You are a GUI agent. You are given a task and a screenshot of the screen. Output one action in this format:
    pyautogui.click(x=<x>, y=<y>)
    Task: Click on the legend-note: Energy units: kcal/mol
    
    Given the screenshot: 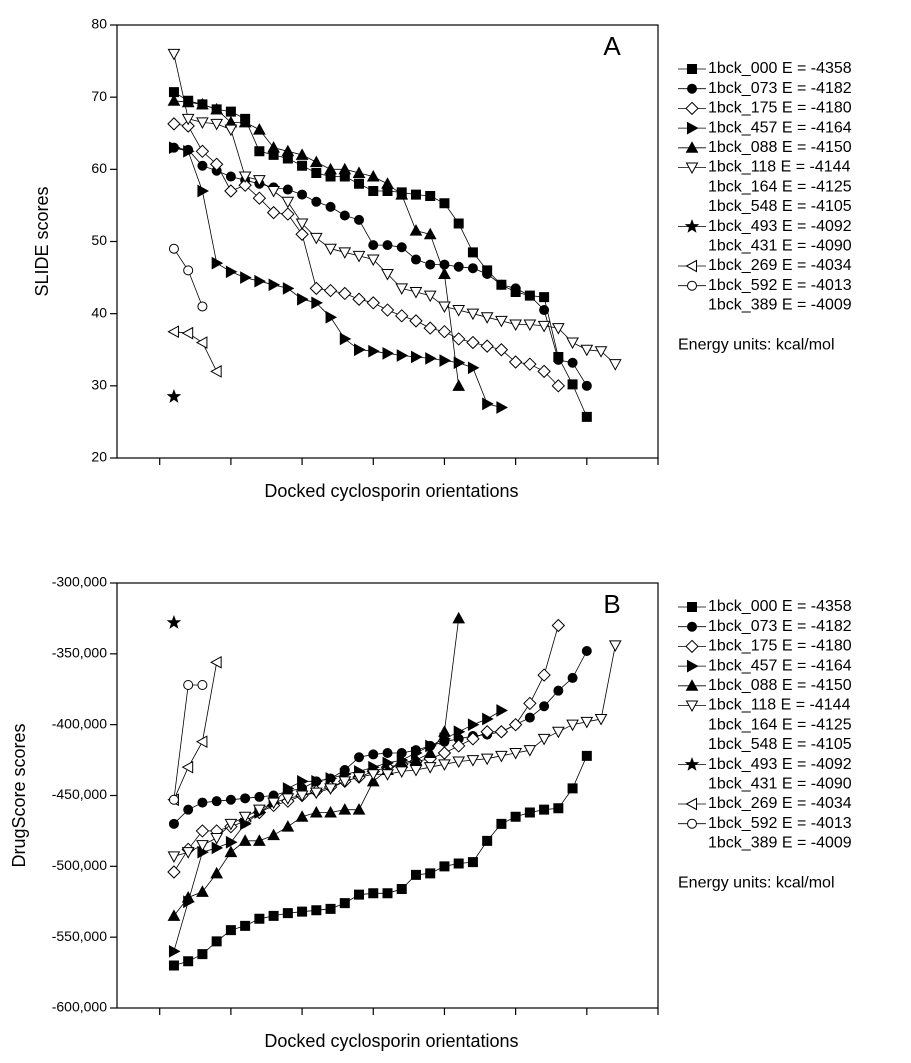 What is the action you would take?
    pyautogui.click(x=756, y=882)
    